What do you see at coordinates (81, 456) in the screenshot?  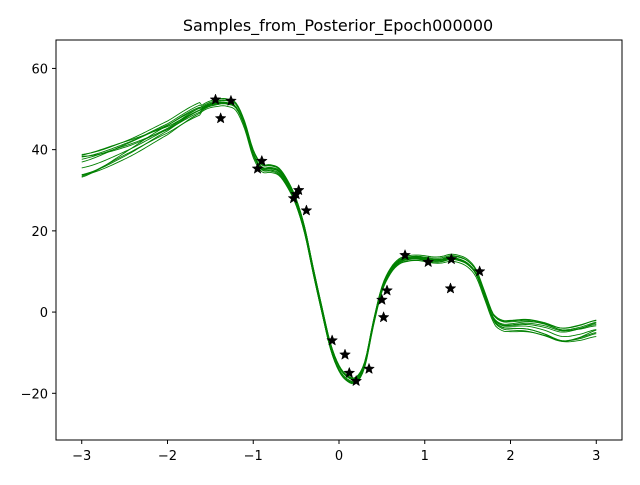 I see `x-tick-label: −3` at bounding box center [81, 456].